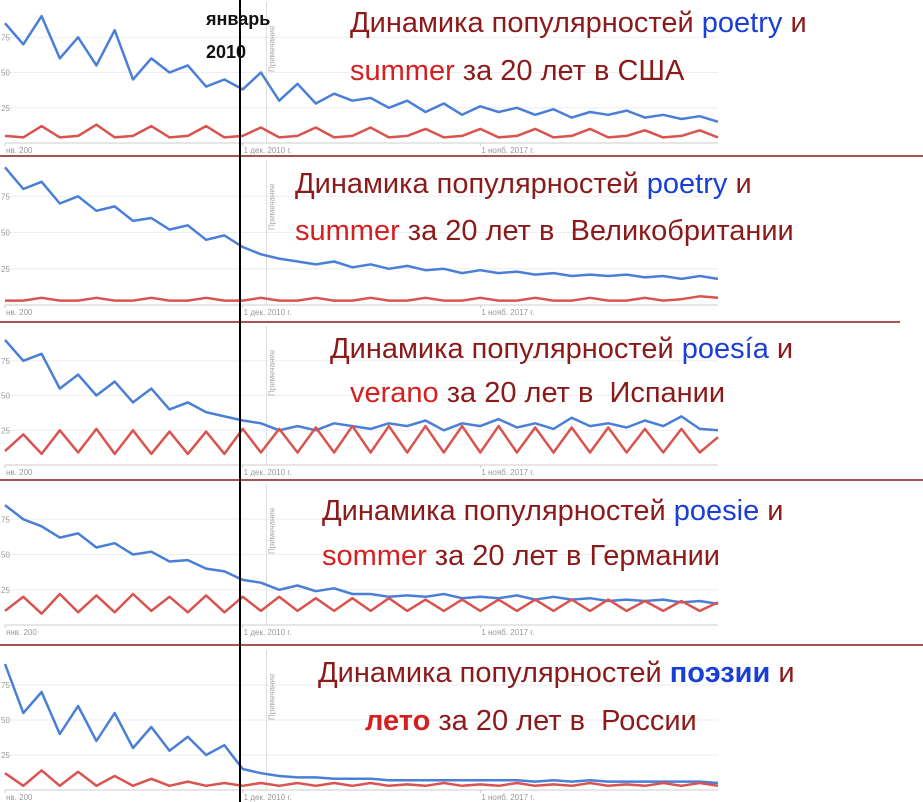  Describe the element at coordinates (716, 511) in the screenshot. I see `title-part: poesie` at that location.